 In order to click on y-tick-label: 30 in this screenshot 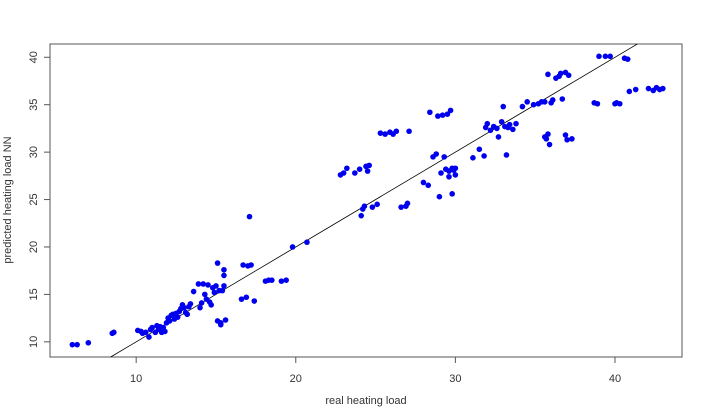, I will do `click(34, 152)`.